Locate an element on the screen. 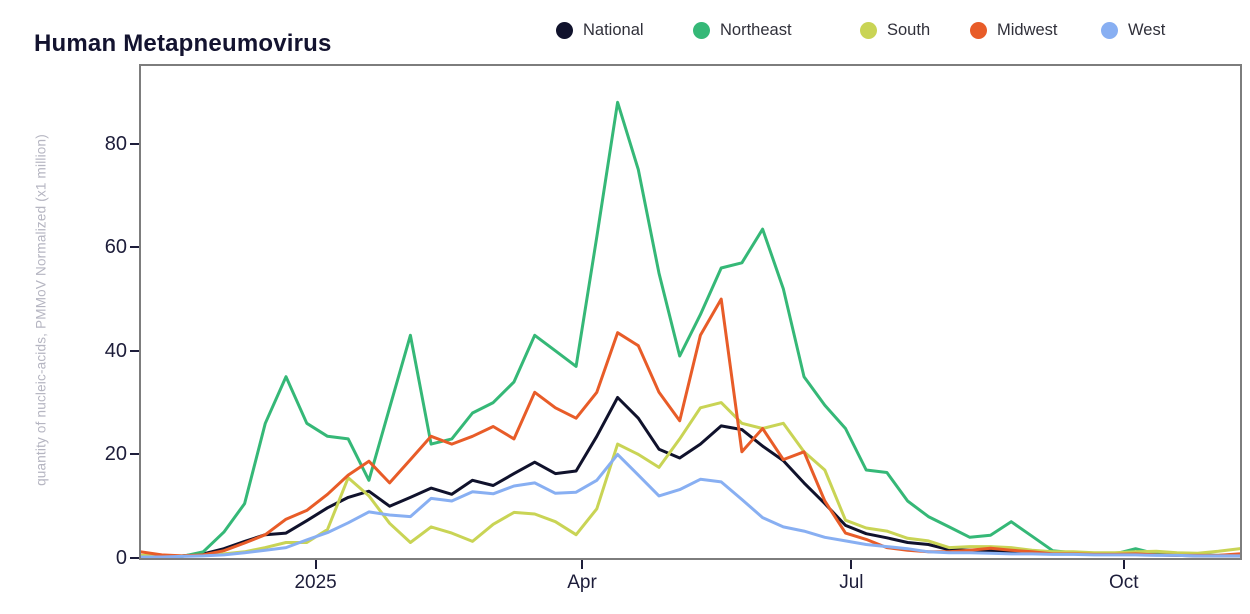 The image size is (1250, 614). legend-label-midwest: Midwest is located at coordinates (1027, 30).